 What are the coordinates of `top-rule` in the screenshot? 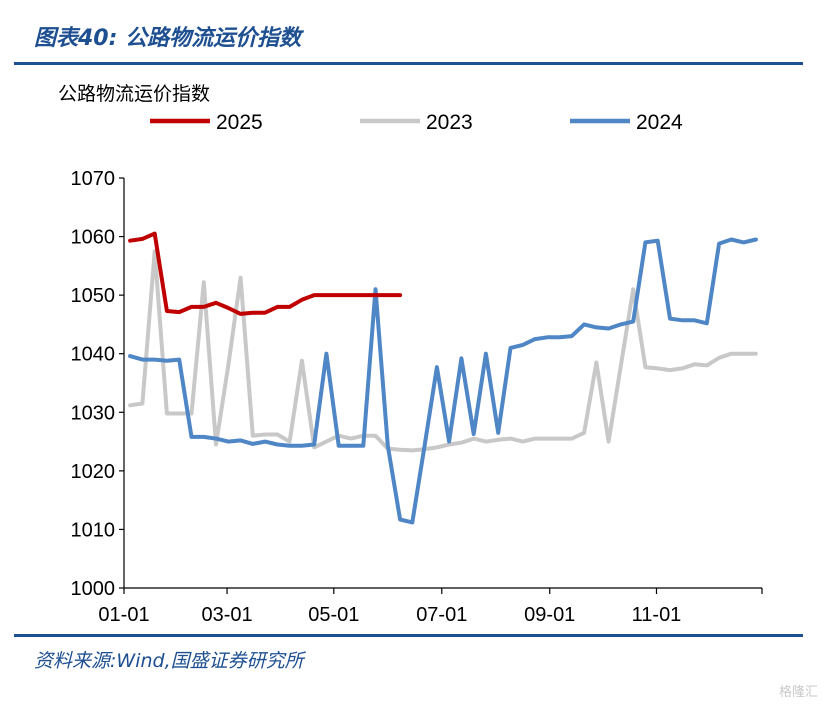 It's located at (408, 63).